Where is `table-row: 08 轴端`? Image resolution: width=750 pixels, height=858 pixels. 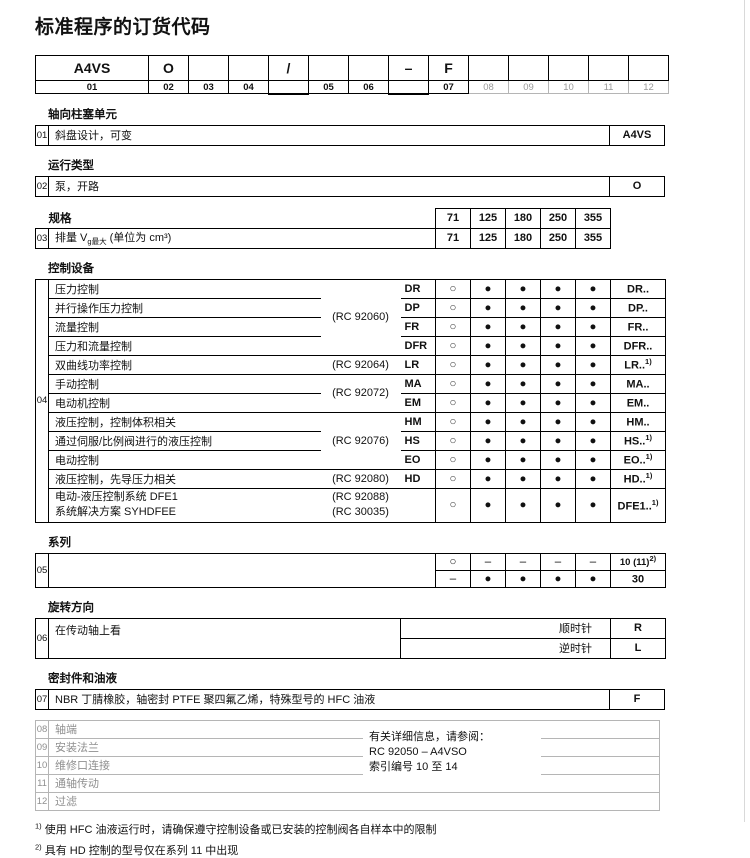 table-row: 08 轴端 is located at coordinates (347, 729).